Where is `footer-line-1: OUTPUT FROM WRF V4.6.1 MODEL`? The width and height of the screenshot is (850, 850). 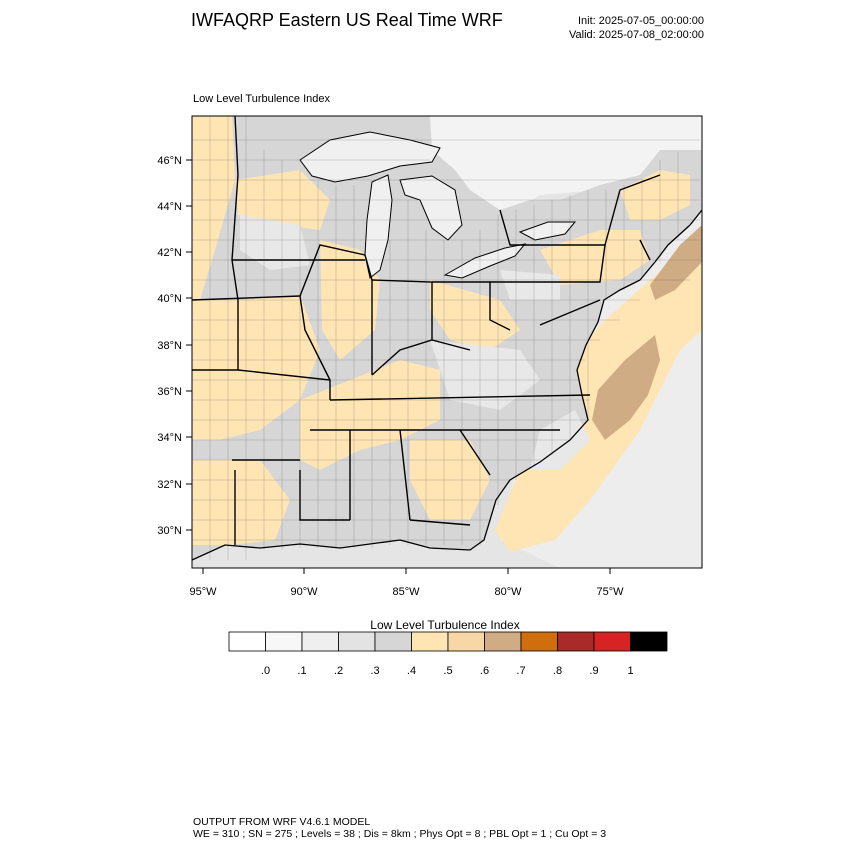 footer-line-1: OUTPUT FROM WRF V4.6.1 MODEL is located at coordinates (282, 822).